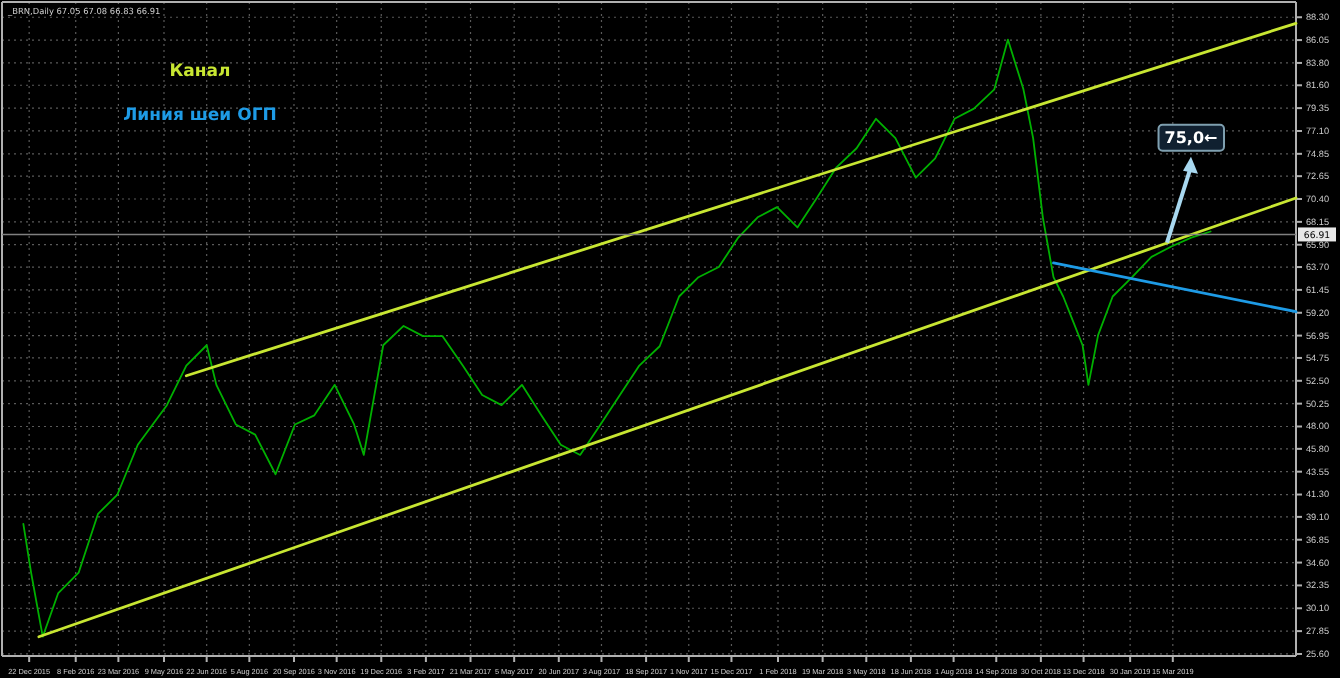 The image size is (1340, 678). Describe the element at coordinates (1191, 137) in the screenshot. I see `annotation: 75,0←` at that location.